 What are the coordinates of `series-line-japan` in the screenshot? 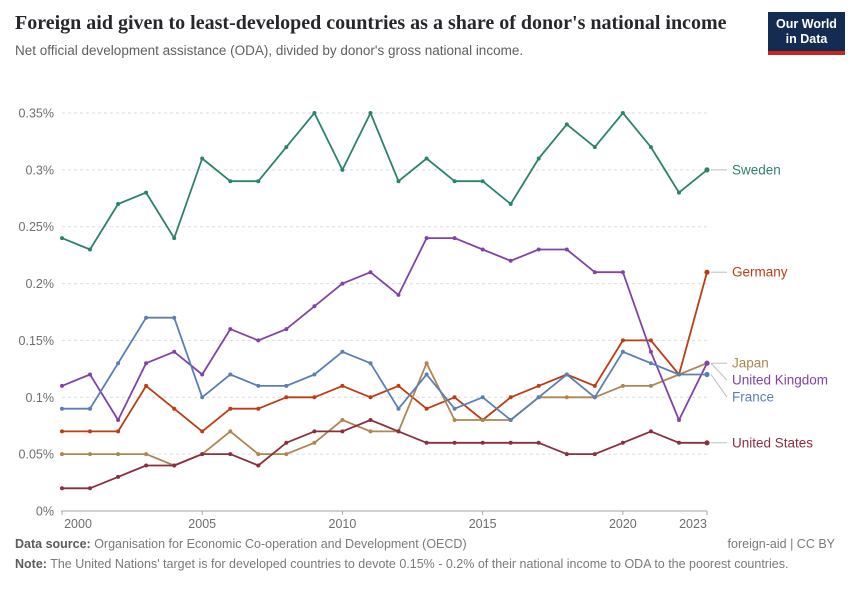 It's located at (385, 414).